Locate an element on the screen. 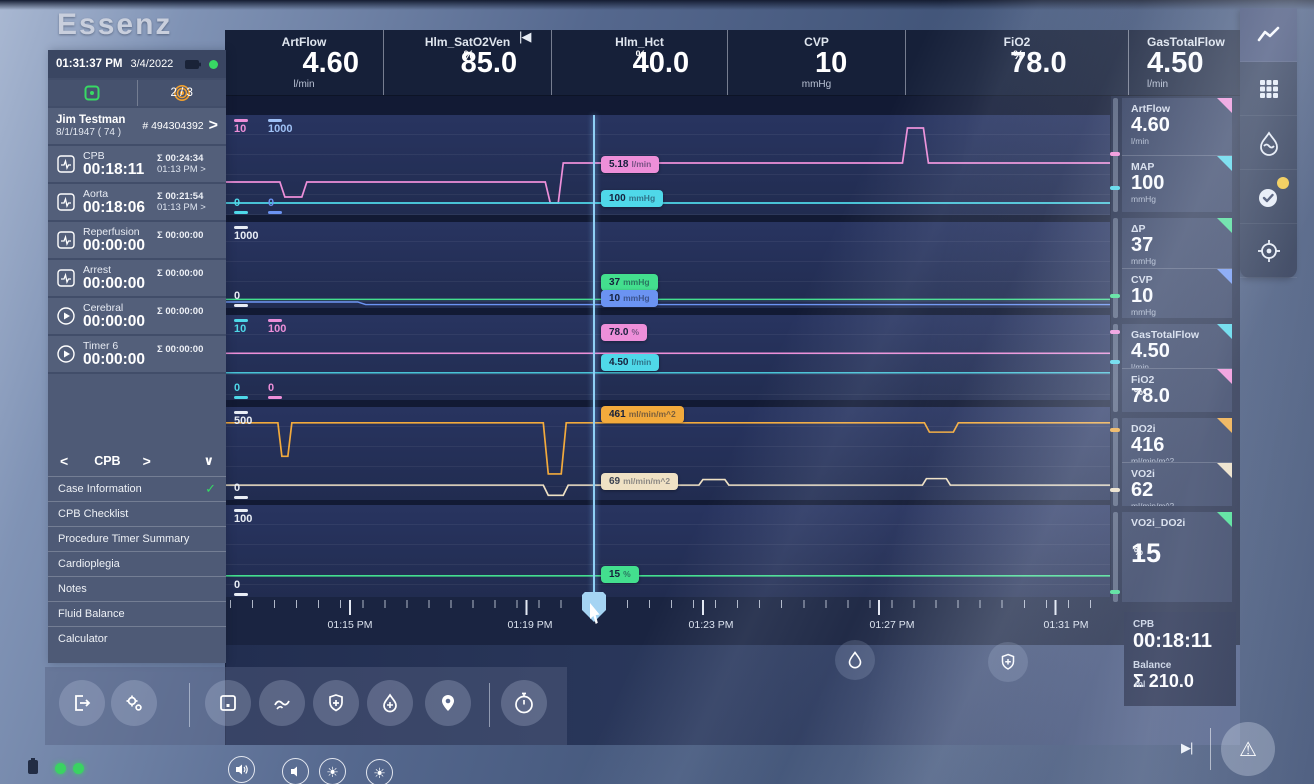 The height and width of the screenshot is (784, 1314). trend-panel-fio2-gasflow: 10 100 0 0 is located at coordinates (668, 357).